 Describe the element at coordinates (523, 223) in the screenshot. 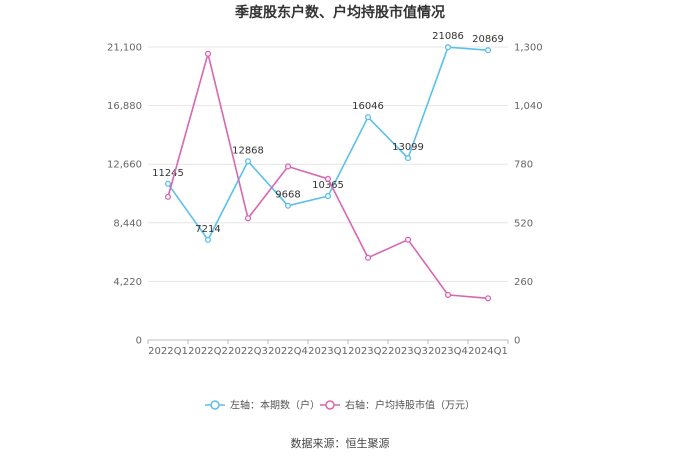

I see `right-tick-label: 520` at that location.